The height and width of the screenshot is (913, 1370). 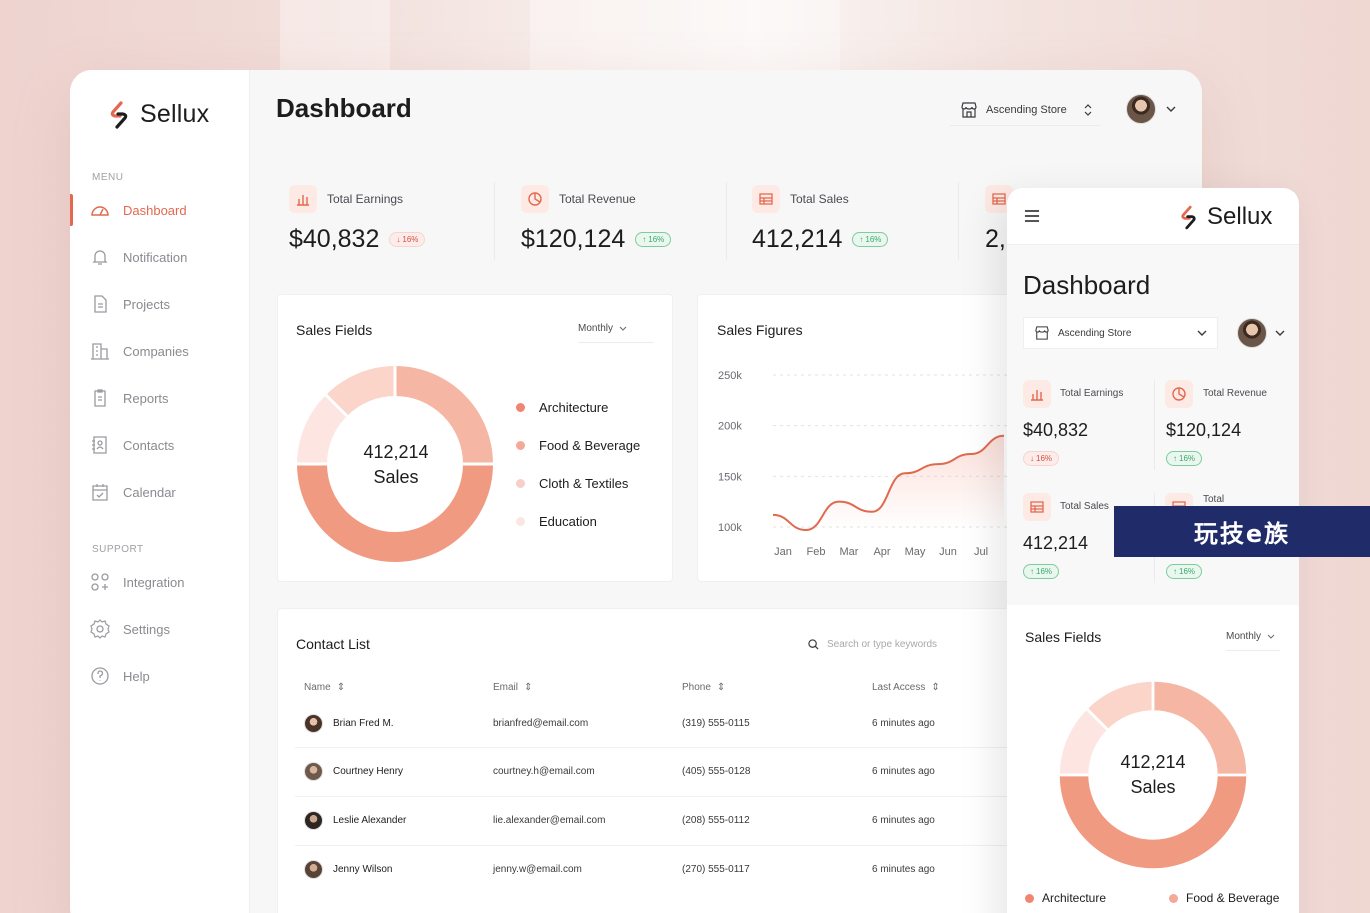 What do you see at coordinates (1032, 216) in the screenshot?
I see `hamburger-menu-icon` at bounding box center [1032, 216].